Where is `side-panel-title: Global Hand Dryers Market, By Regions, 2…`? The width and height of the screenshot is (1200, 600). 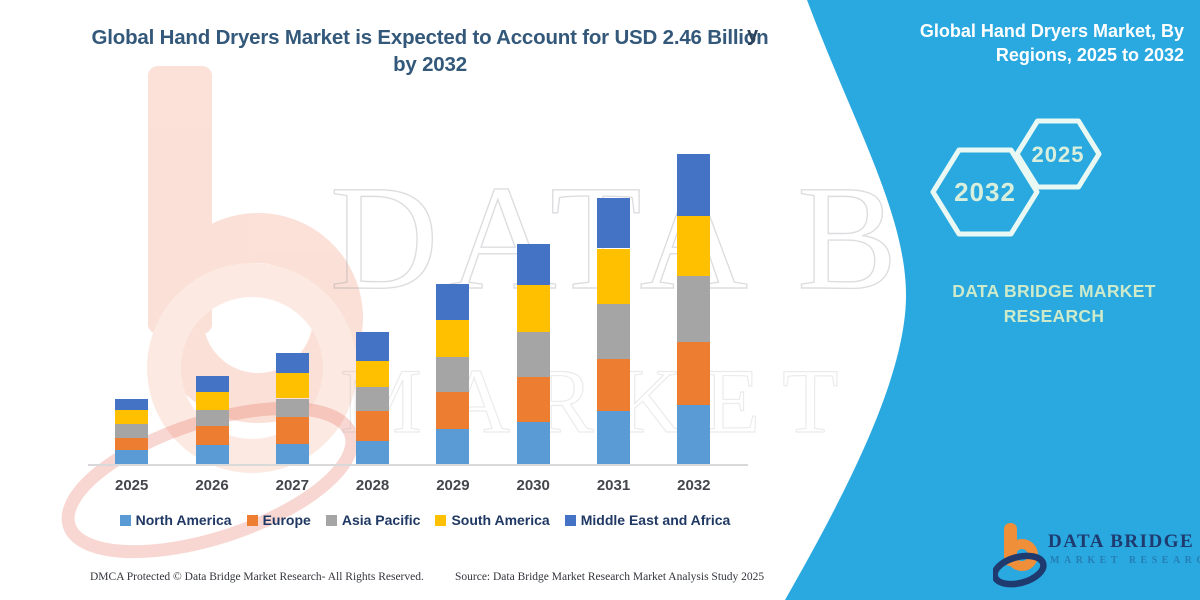 side-panel-title: Global Hand Dryers Market, By Regions, 2… is located at coordinates (1051, 43).